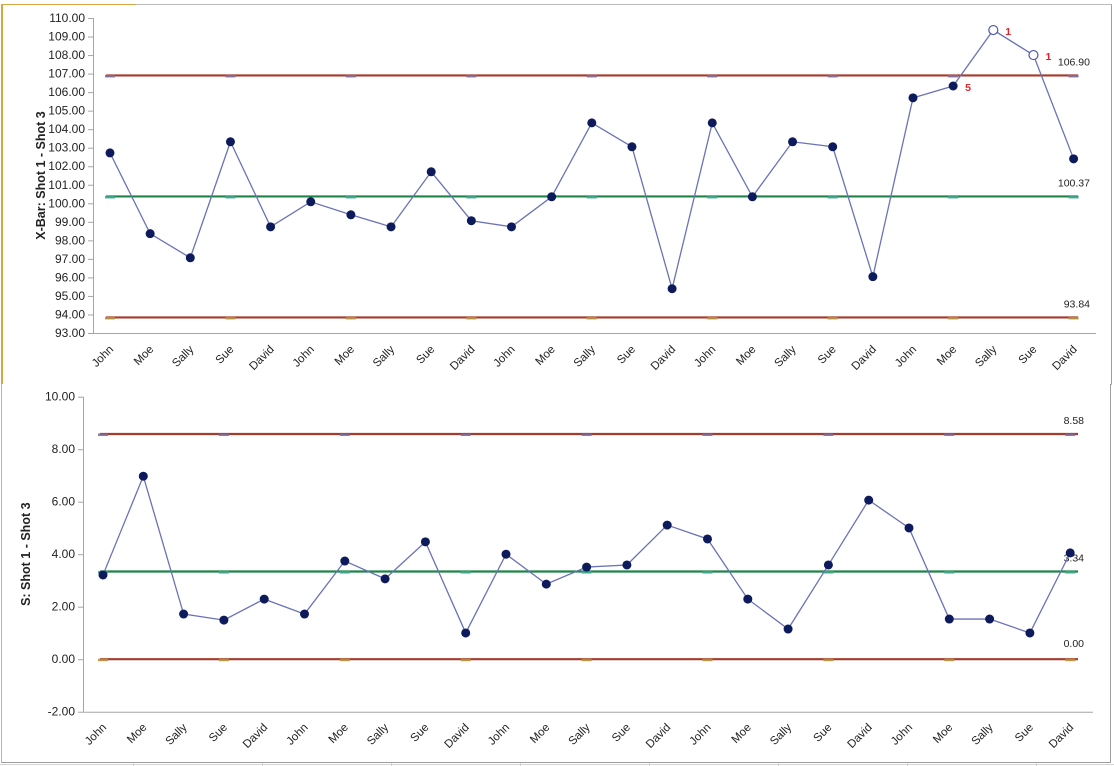 The image size is (1114, 766). I want to click on lcl-value-label: 93.84, so click(1077, 304).